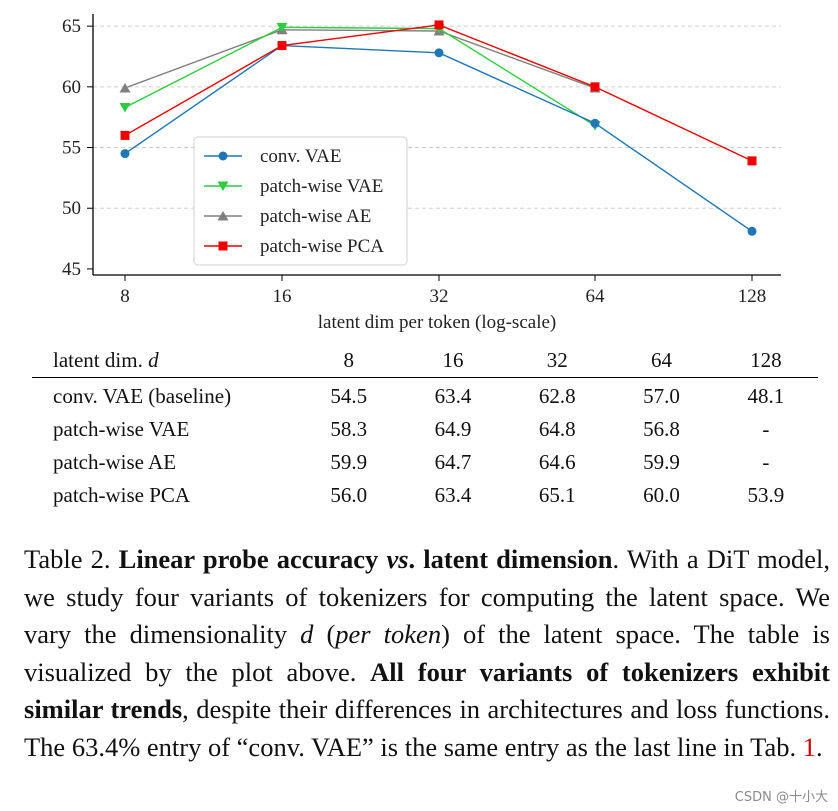 The height and width of the screenshot is (811, 838). Describe the element at coordinates (315, 216) in the screenshot. I see `legend-label: patch-wise AE` at that location.